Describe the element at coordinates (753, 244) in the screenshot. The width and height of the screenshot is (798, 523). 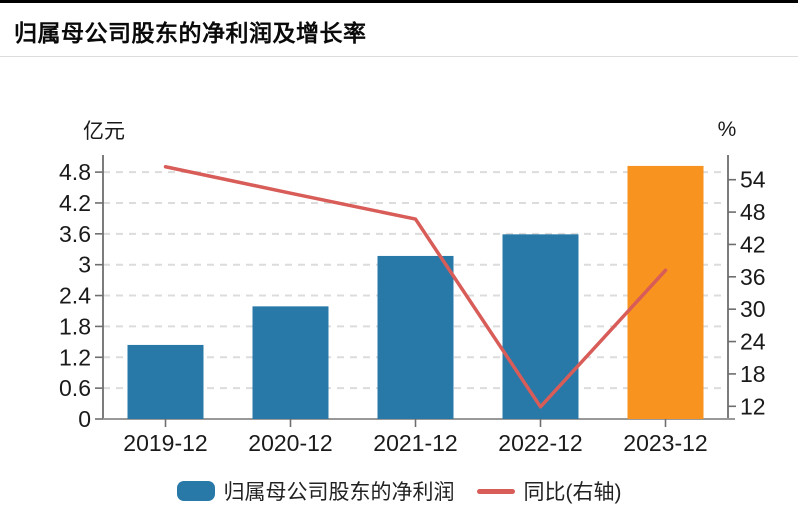
I see `right-axis-tick-label: 42` at that location.